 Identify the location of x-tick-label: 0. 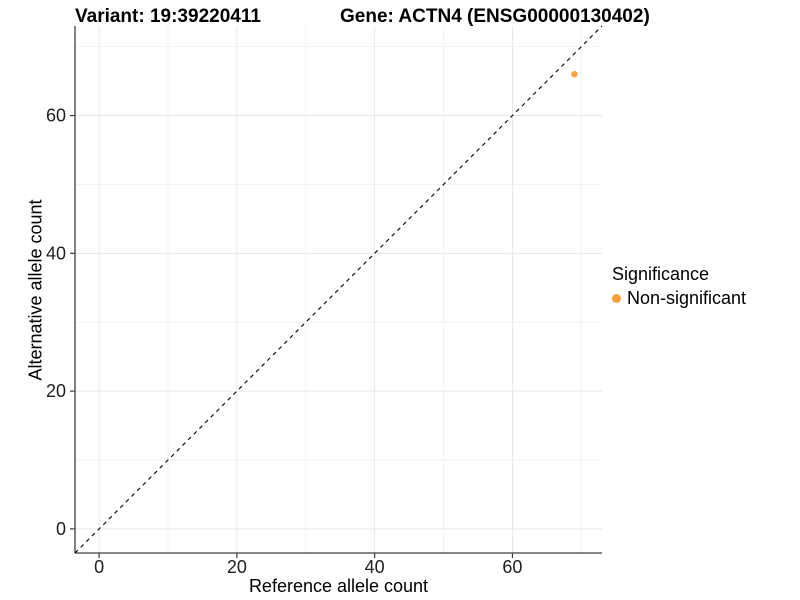
(99, 567).